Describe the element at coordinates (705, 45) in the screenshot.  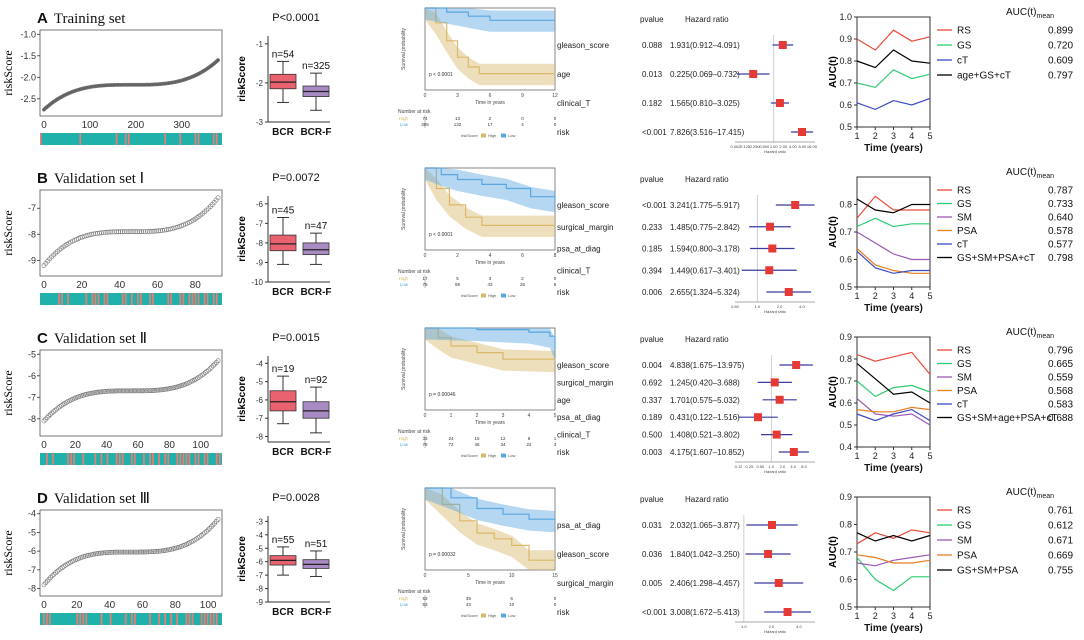
I see `hazard-ratio: 1.931(0.912–4.091)` at that location.